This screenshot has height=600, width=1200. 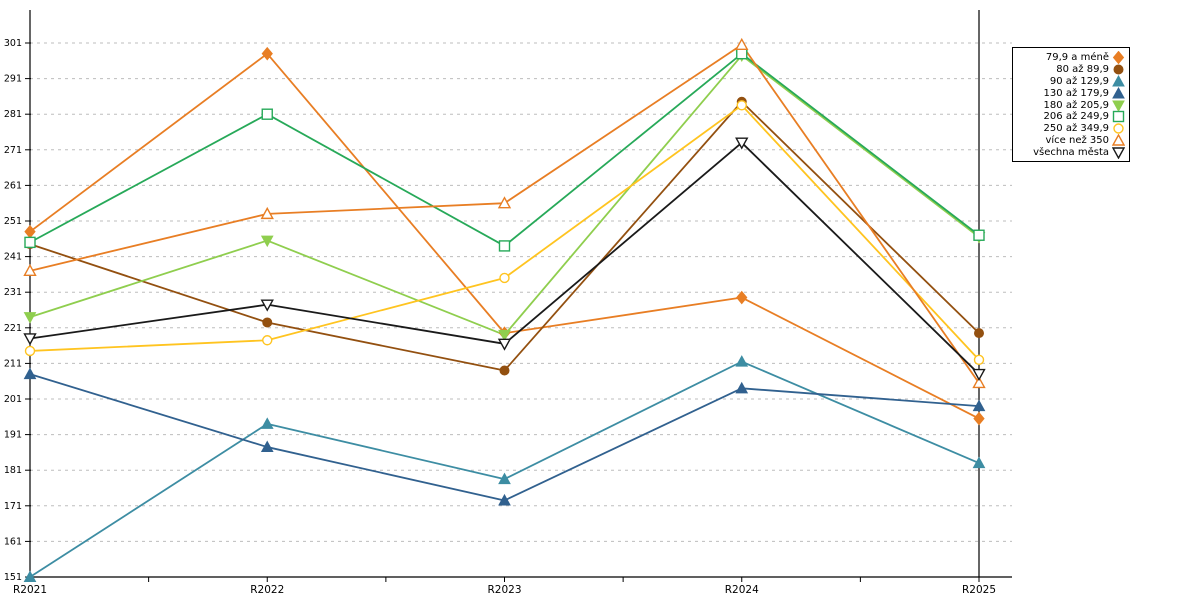 What do you see at coordinates (504, 590) in the screenshot?
I see `x-axis-tick-label: R2023` at bounding box center [504, 590].